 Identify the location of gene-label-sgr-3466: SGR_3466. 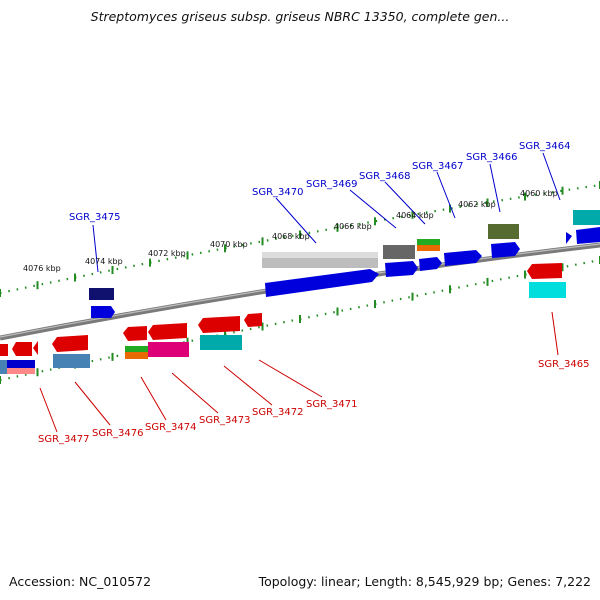
(492, 157).